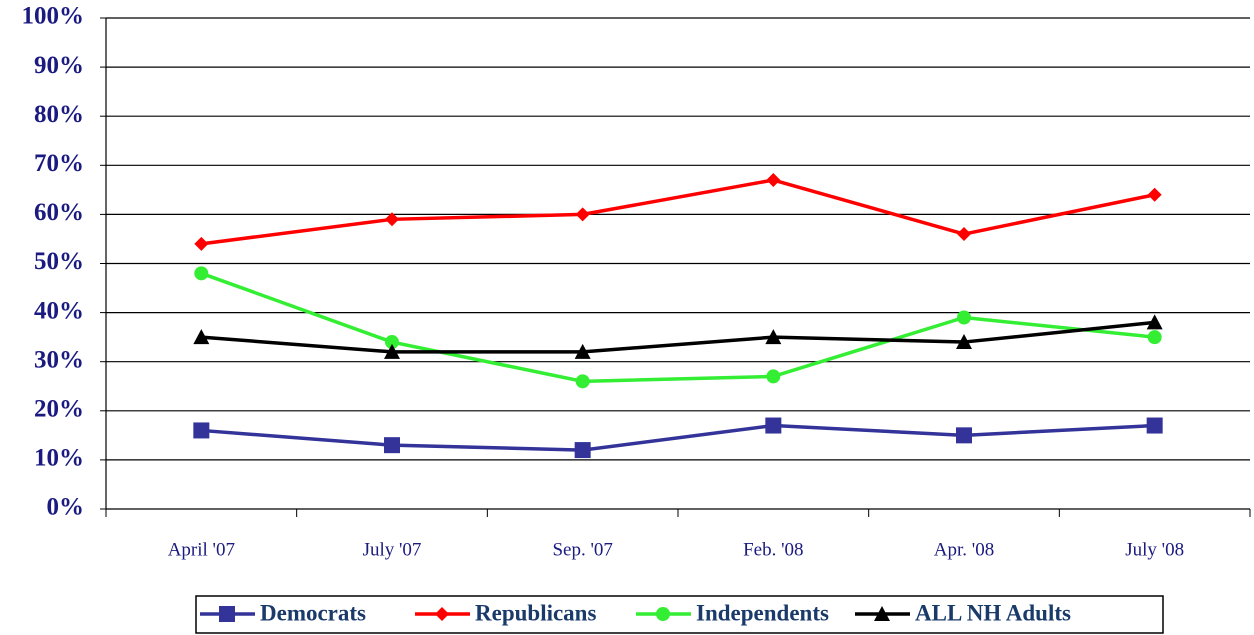  Describe the element at coordinates (59, 65) in the screenshot. I see `y-tick-label: 90%` at that location.